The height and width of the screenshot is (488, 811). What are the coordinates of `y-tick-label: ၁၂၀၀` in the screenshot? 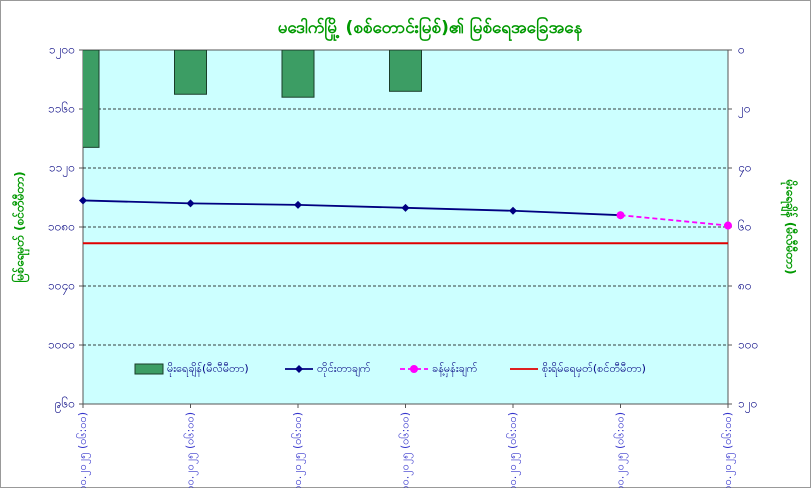 It's located at (62, 51).